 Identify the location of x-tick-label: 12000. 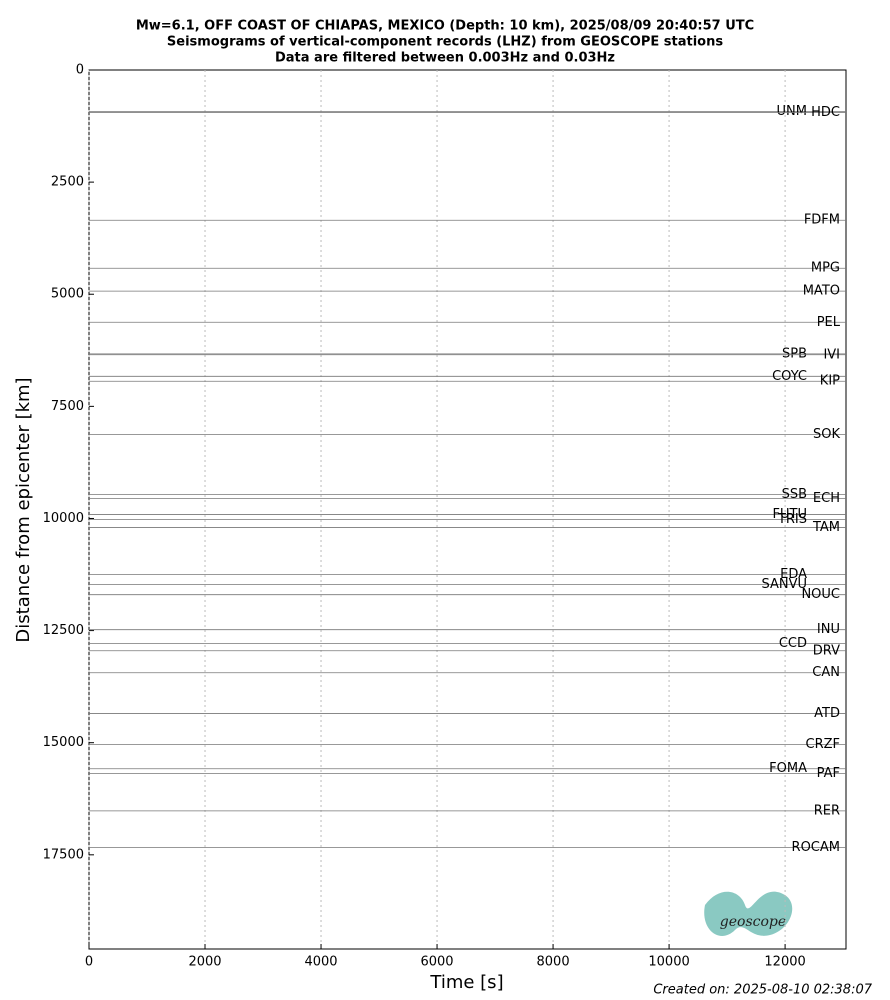
(784, 962).